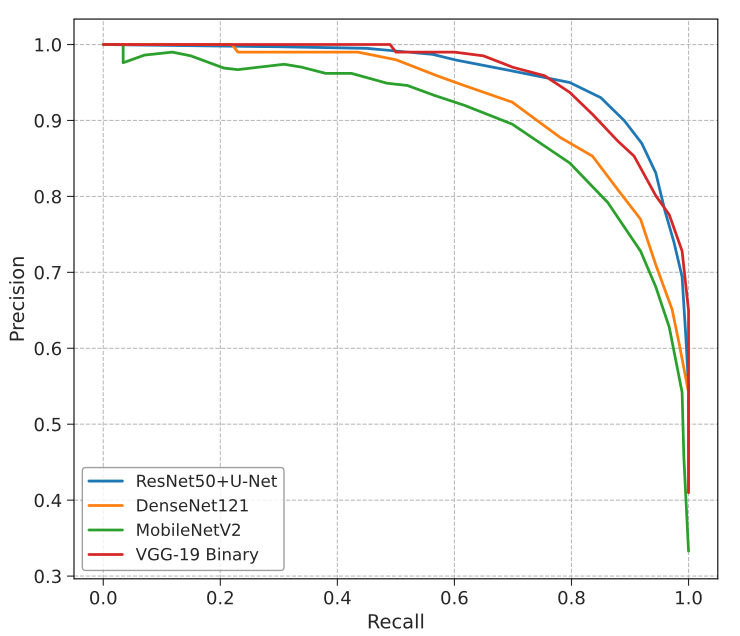  What do you see at coordinates (207, 481) in the screenshot?
I see `legend-label: ResNet50+U-Net` at bounding box center [207, 481].